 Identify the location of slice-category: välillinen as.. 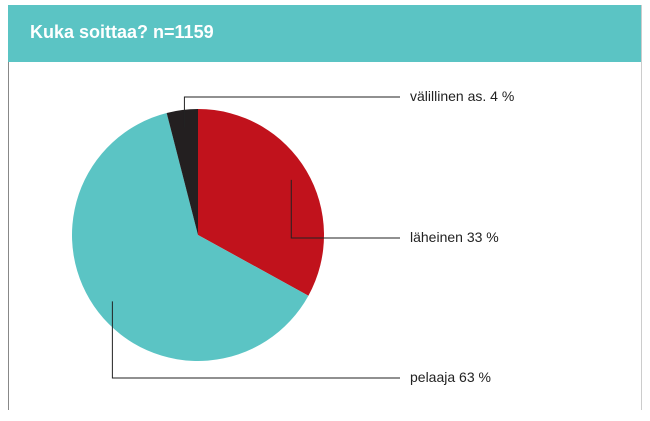
(448, 96).